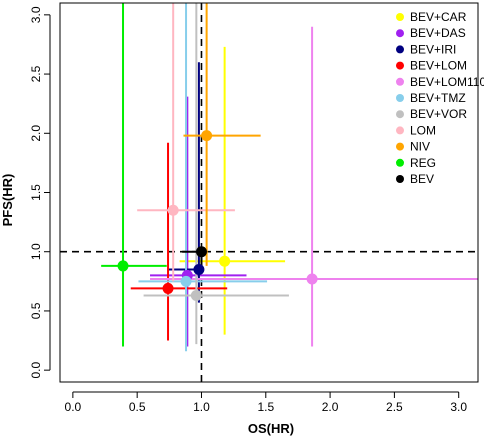  Describe the element at coordinates (447, 82) in the screenshot. I see `legend-label-bev-lom110: BEV+LOM110` at that location.